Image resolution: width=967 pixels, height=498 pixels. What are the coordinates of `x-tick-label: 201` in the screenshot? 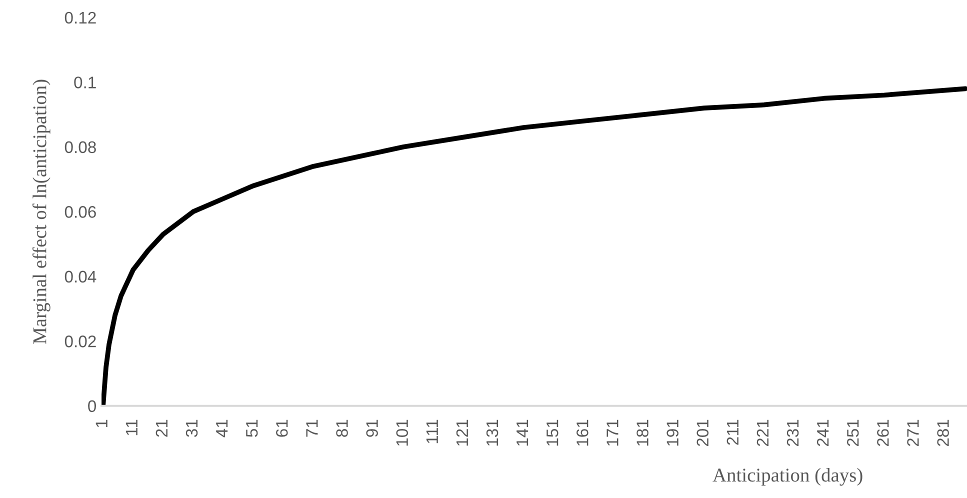 It's located at (702, 433).